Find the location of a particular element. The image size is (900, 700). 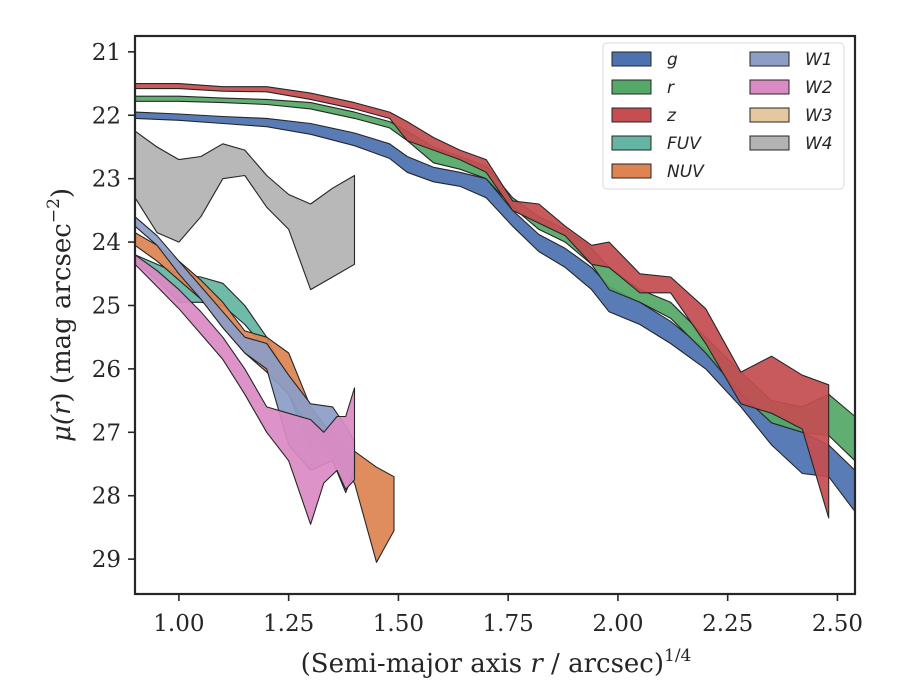

legend-label-z: z is located at coordinates (671, 116).